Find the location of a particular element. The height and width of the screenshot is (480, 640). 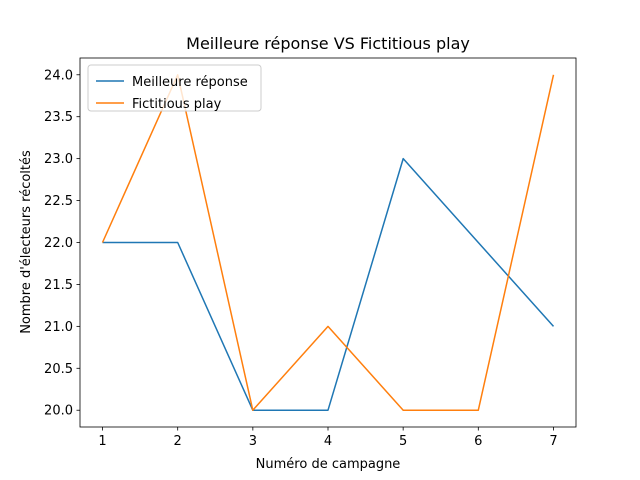

y-tick-label: 20.0 is located at coordinates (58, 411).